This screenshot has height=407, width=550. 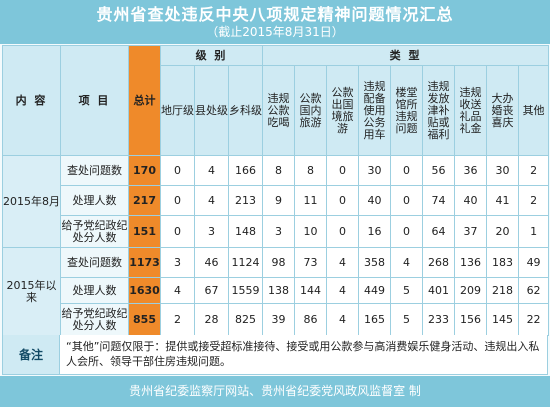 I want to click on type-cell: 86, so click(x=311, y=319).